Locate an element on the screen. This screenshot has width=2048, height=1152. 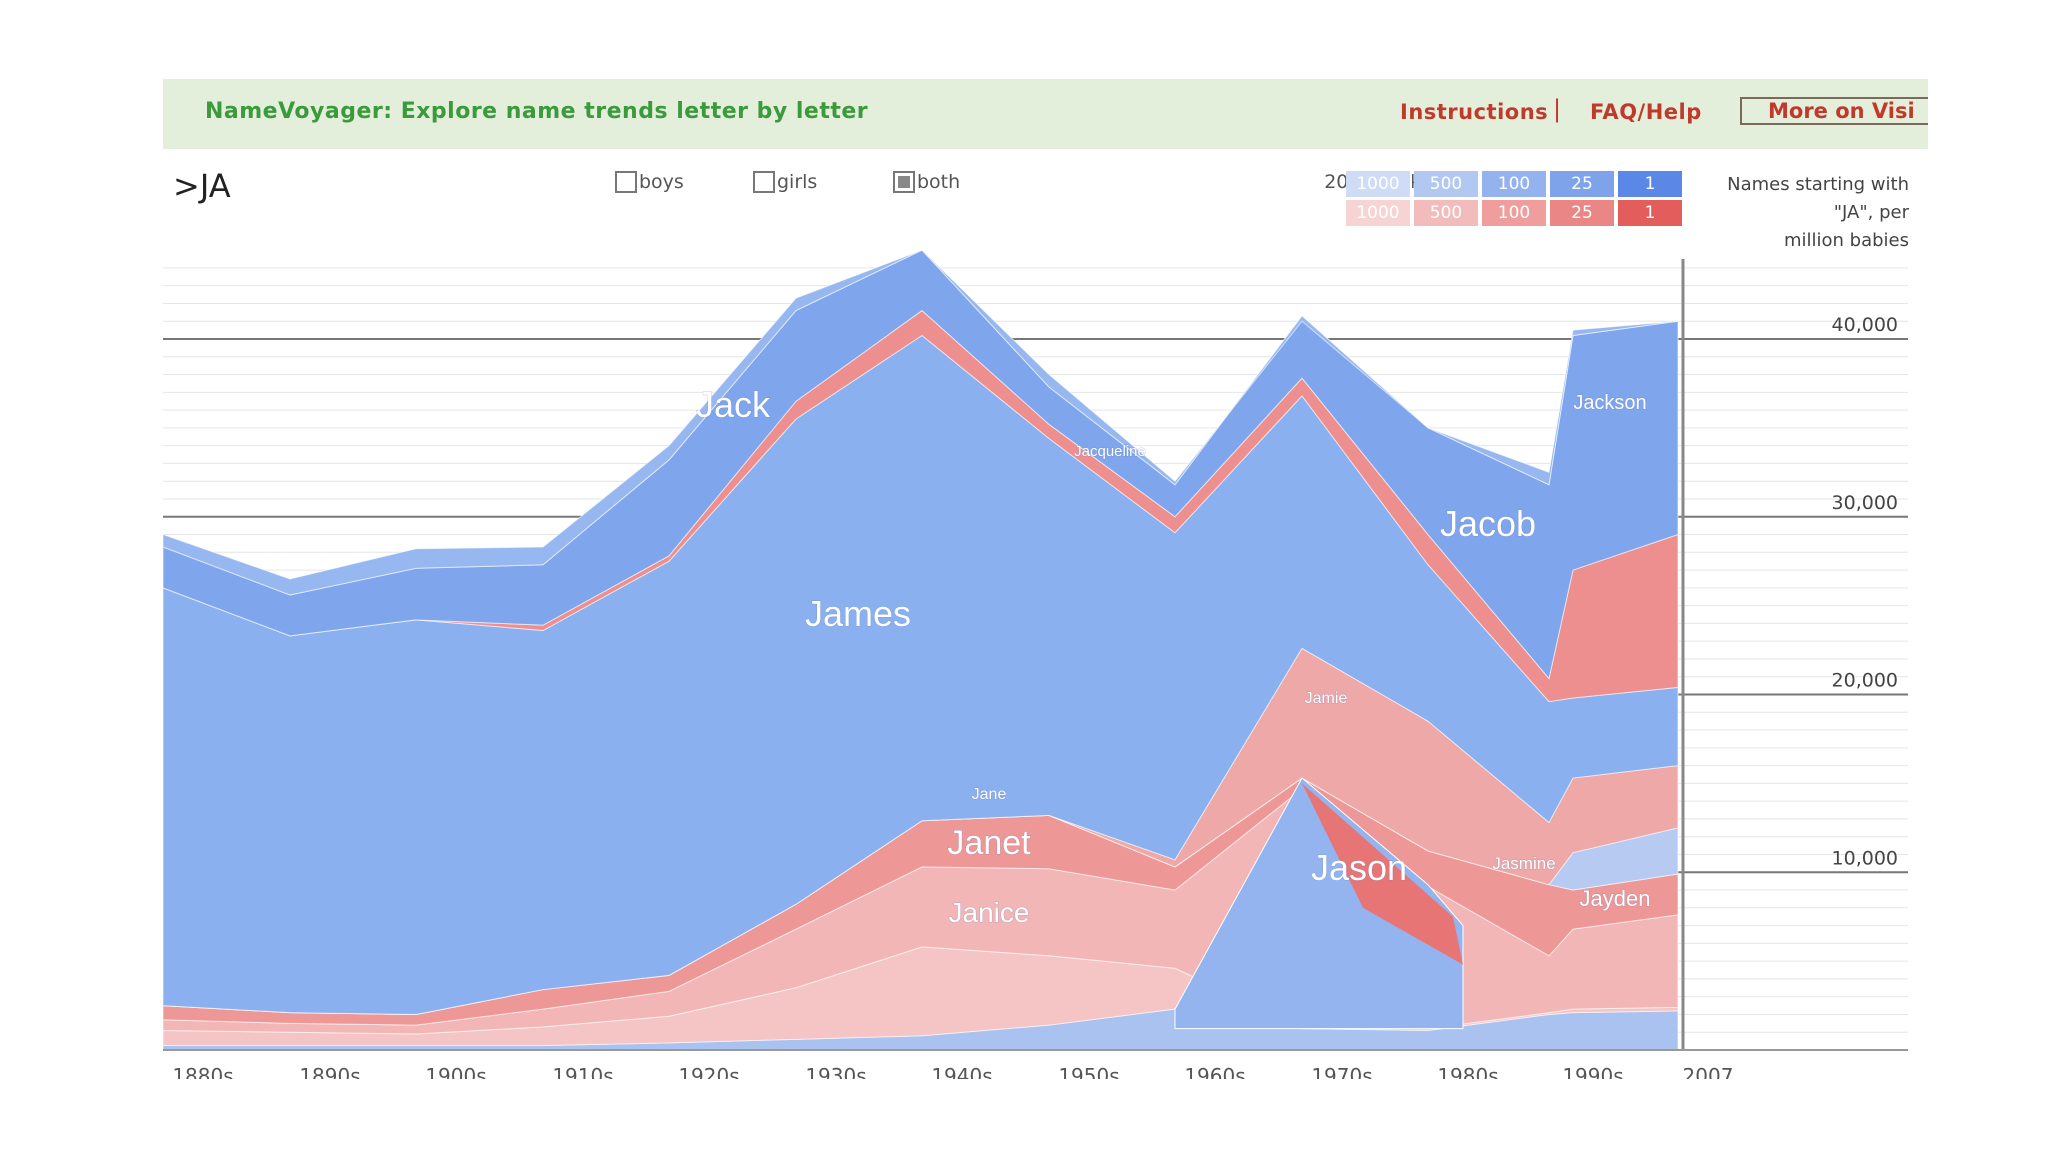
filter-girls: girls is located at coordinates (785, 182).